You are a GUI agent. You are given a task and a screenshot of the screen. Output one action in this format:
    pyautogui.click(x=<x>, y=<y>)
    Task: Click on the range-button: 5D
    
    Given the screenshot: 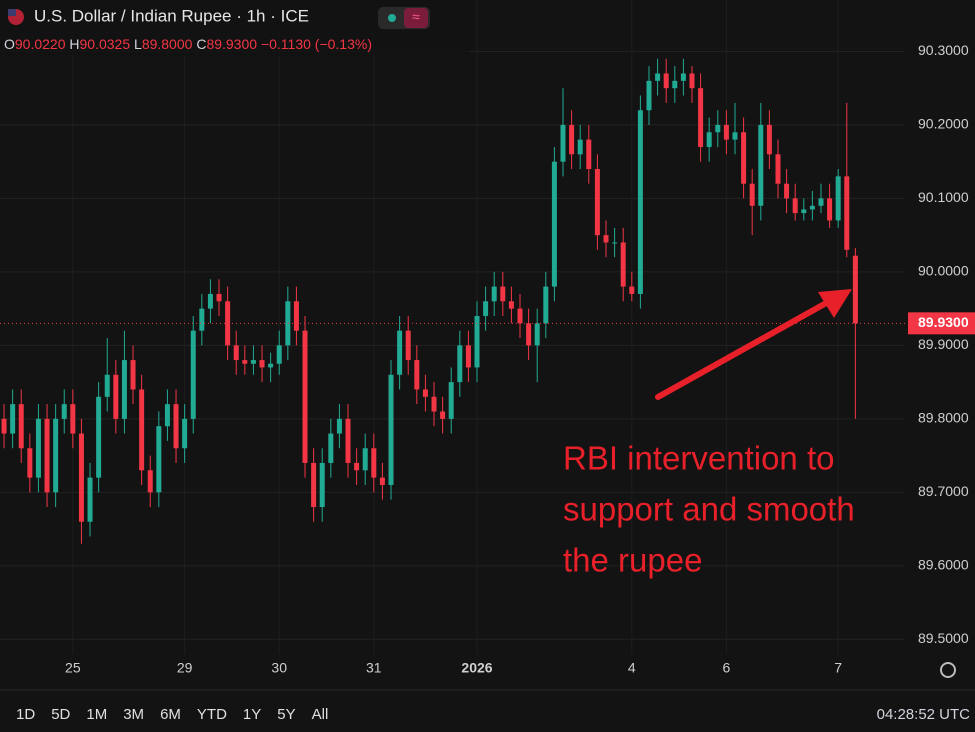 What is the action you would take?
    pyautogui.click(x=60, y=714)
    